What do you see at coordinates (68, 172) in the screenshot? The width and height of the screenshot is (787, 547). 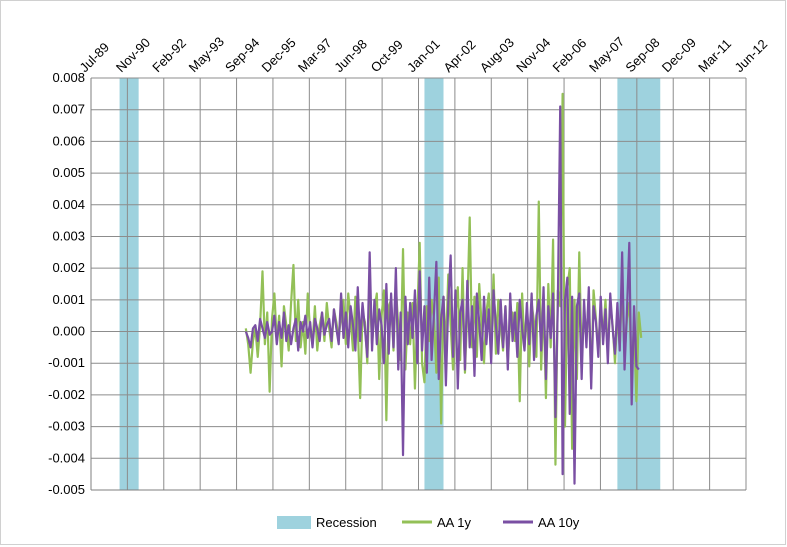 I see `y-tick-label: 0.005` at bounding box center [68, 172].